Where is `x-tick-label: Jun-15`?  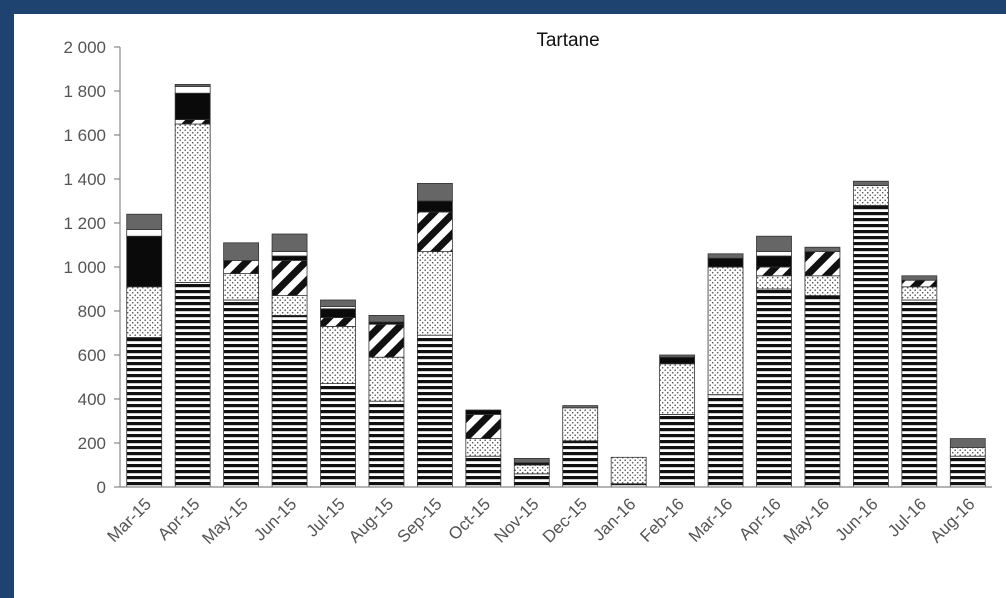 x-tick-label: Jun-15 is located at coordinates (275, 519).